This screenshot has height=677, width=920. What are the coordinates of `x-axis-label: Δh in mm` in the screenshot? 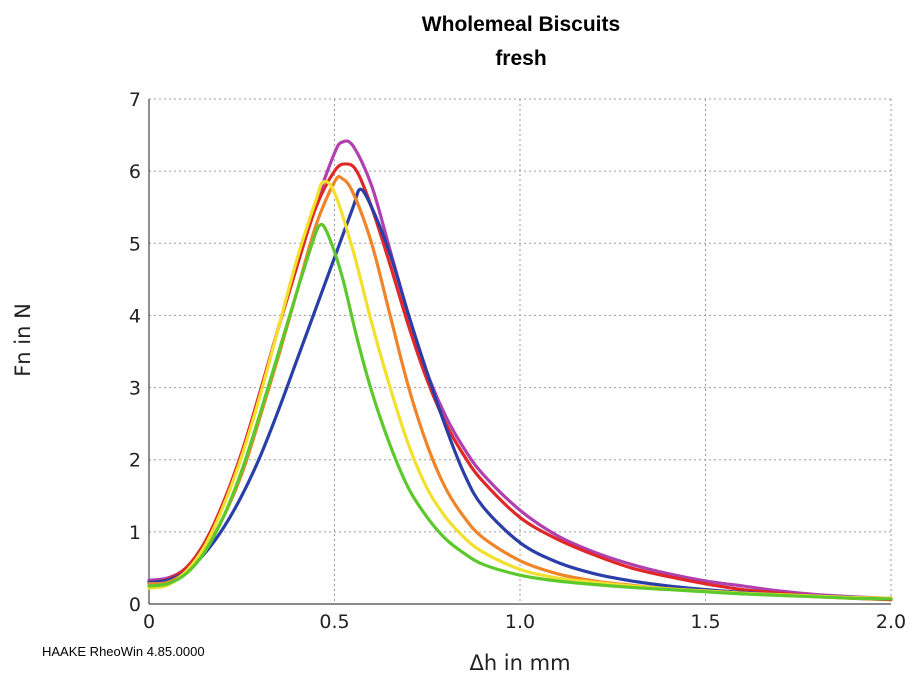 It's located at (519, 663).